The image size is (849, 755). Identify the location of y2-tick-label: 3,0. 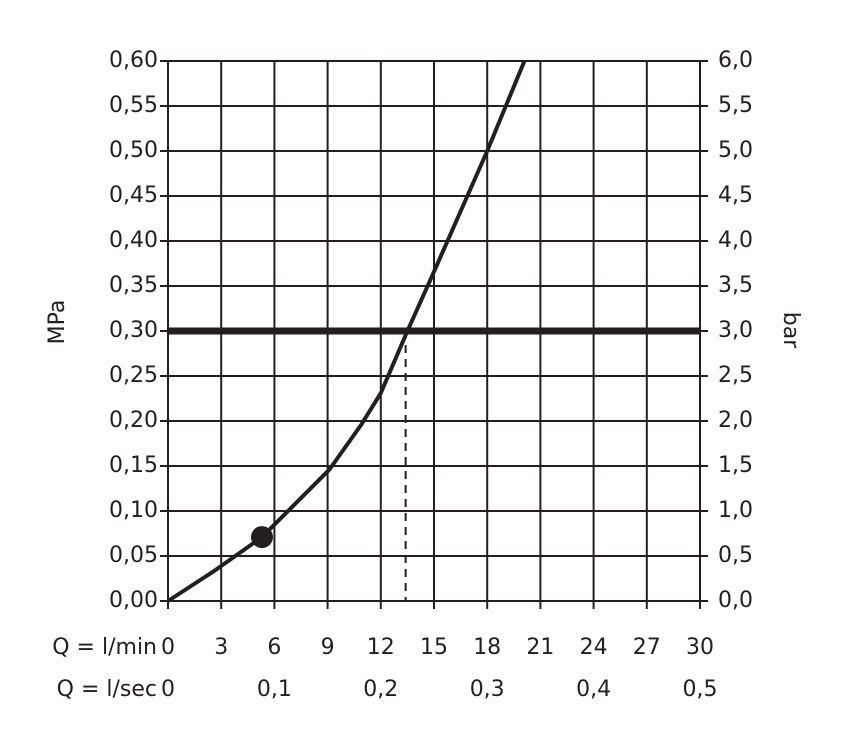
(735, 330).